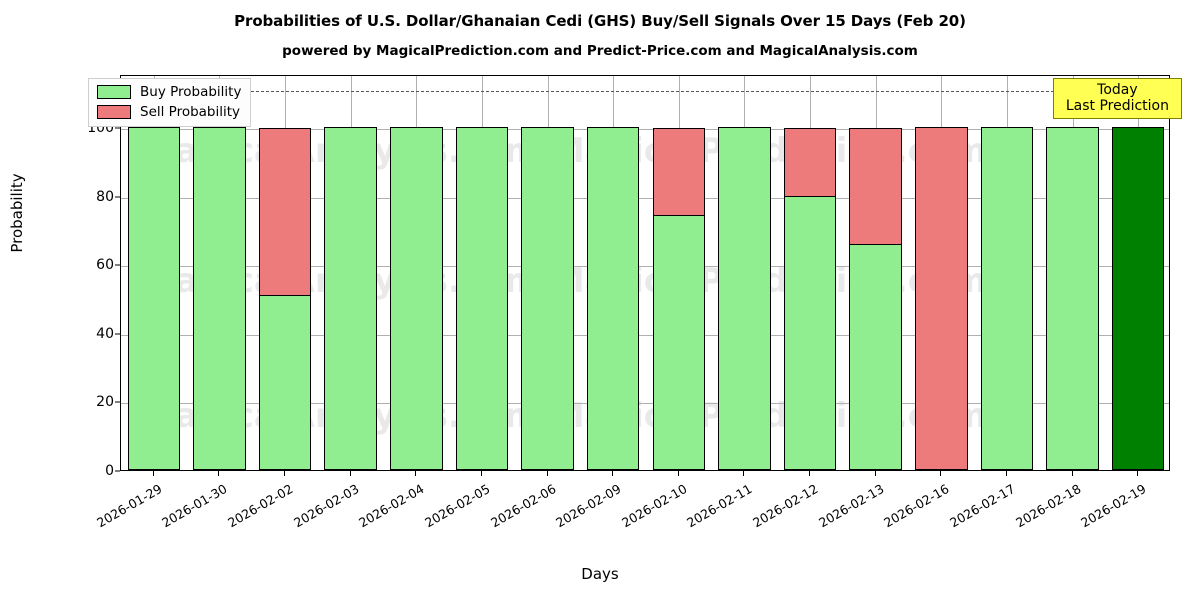 This screenshot has height=600, width=1200. Describe the element at coordinates (1117, 90) in the screenshot. I see `today-annotation-line1: Today` at that location.